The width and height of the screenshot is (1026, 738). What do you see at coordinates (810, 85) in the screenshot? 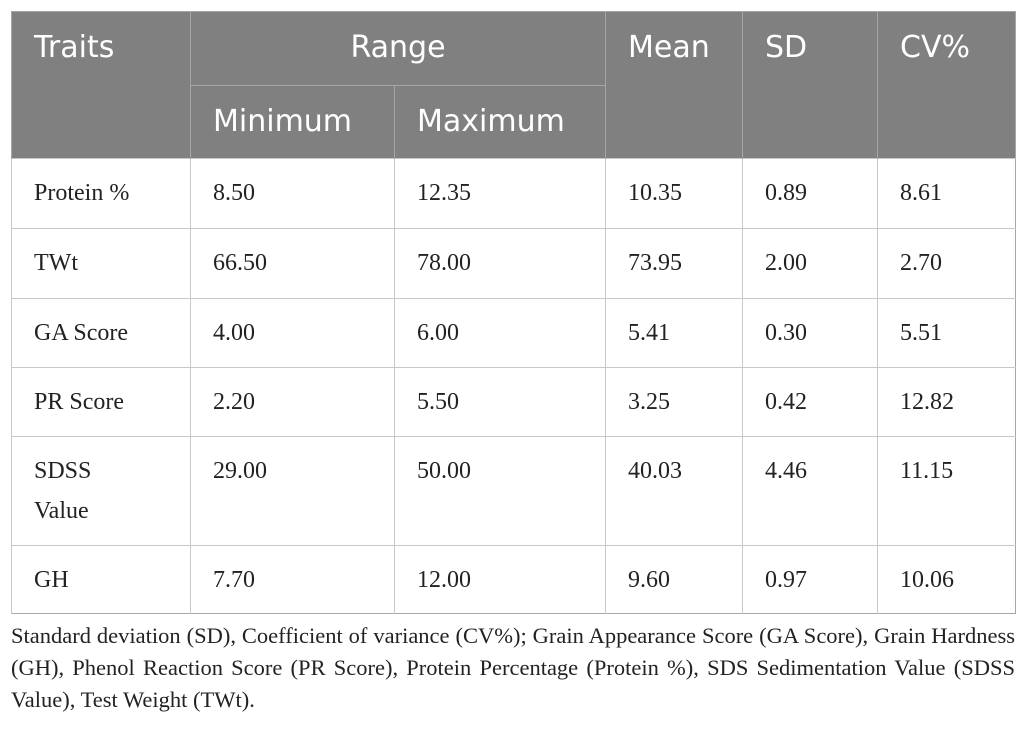
I see `header-cell: SD` at bounding box center [810, 85].